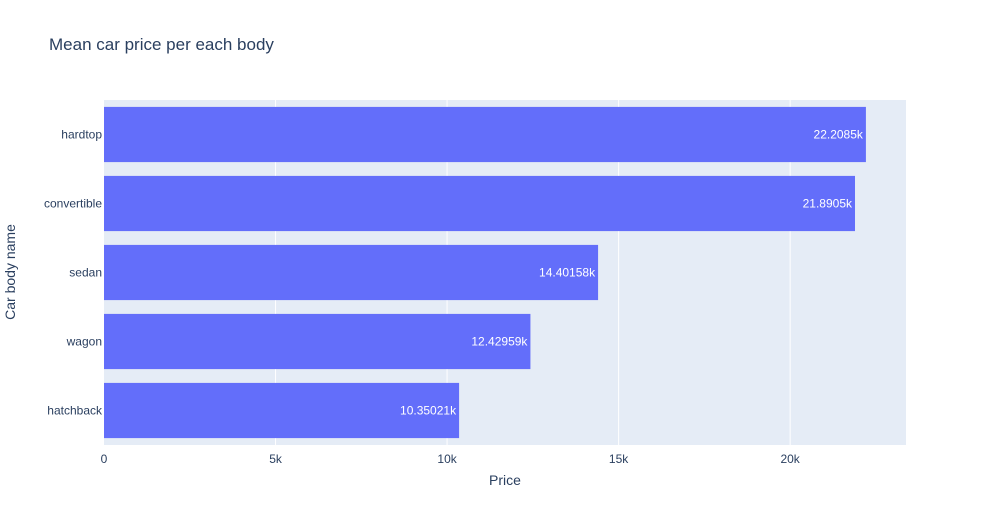 Image resolution: width=985 pixels, height=525 pixels. I want to click on data-label-wagon: 12.42959k, so click(499, 342).